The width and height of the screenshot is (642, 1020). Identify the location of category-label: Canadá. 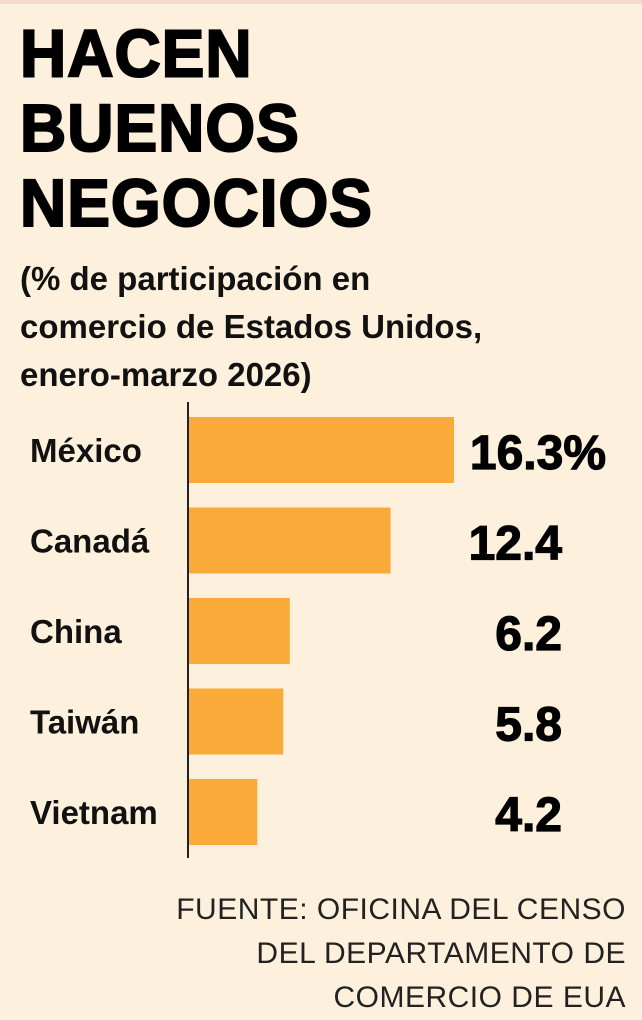
(90, 541).